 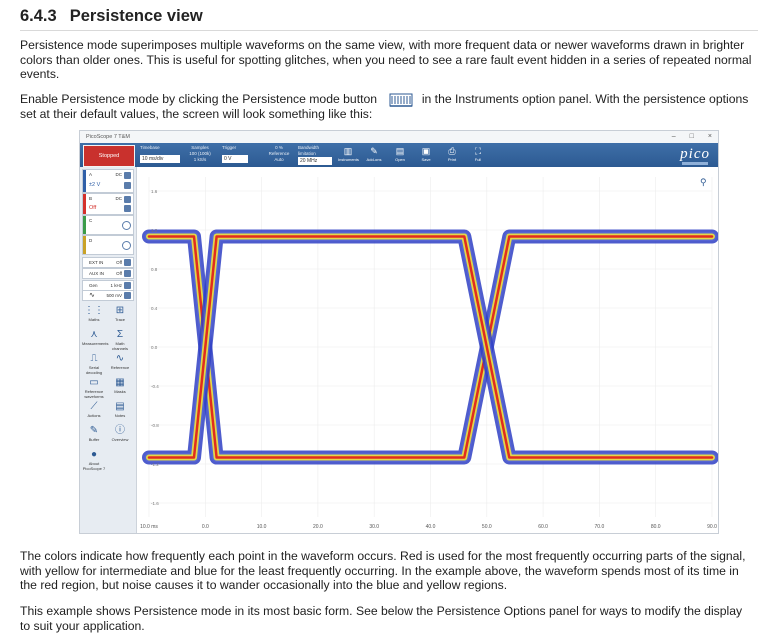 I want to click on y-tick-label: 0.4, so click(x=154, y=308).